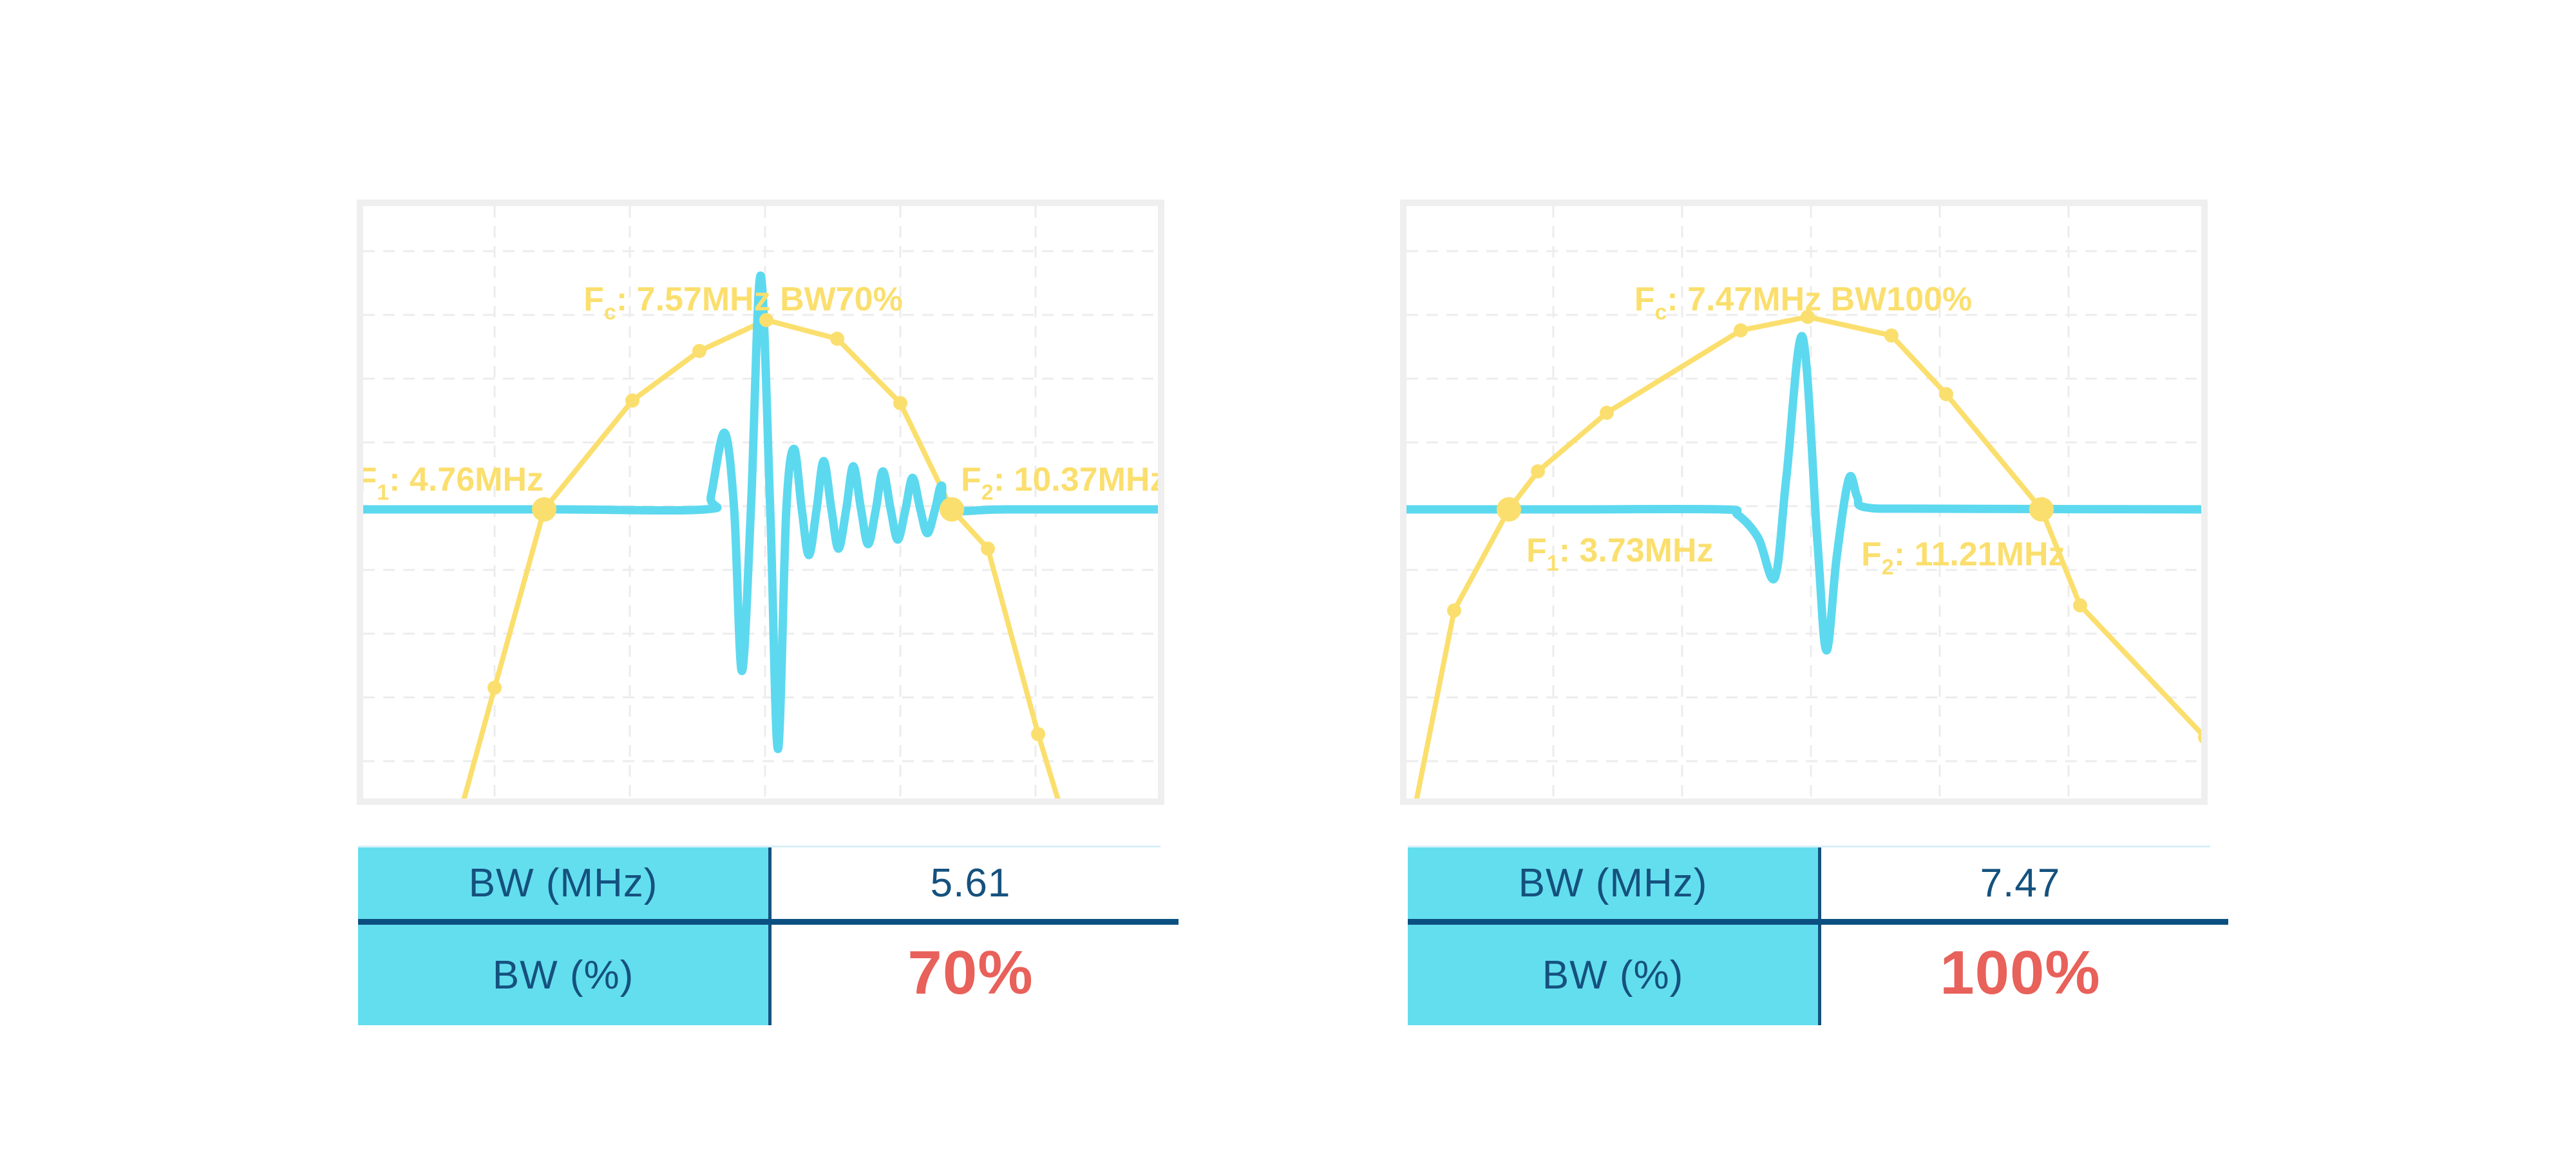 This screenshot has width=2576, height=1154. I want to click on bw-pct-value-cell: 100%, so click(2020, 972).